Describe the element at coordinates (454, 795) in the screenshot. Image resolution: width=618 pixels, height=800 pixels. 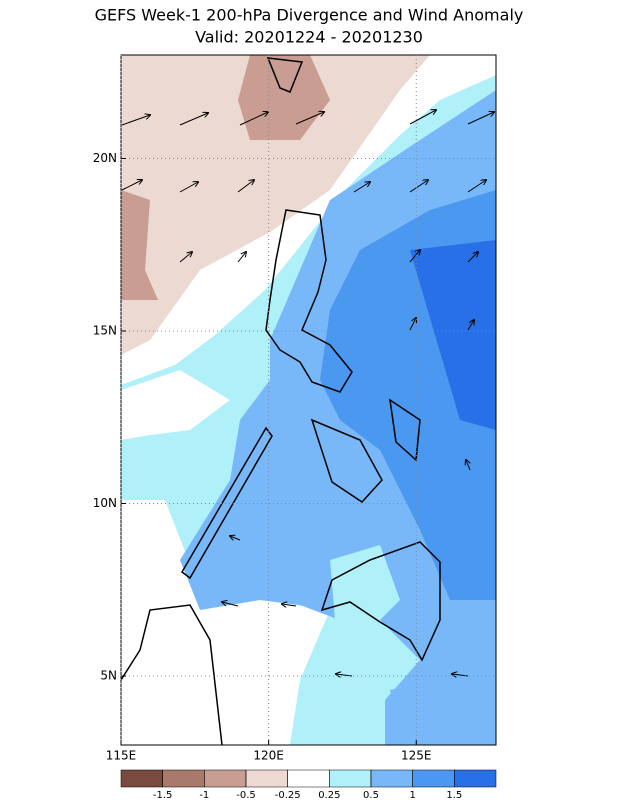
I see `colorbar-label: 1.5` at that location.